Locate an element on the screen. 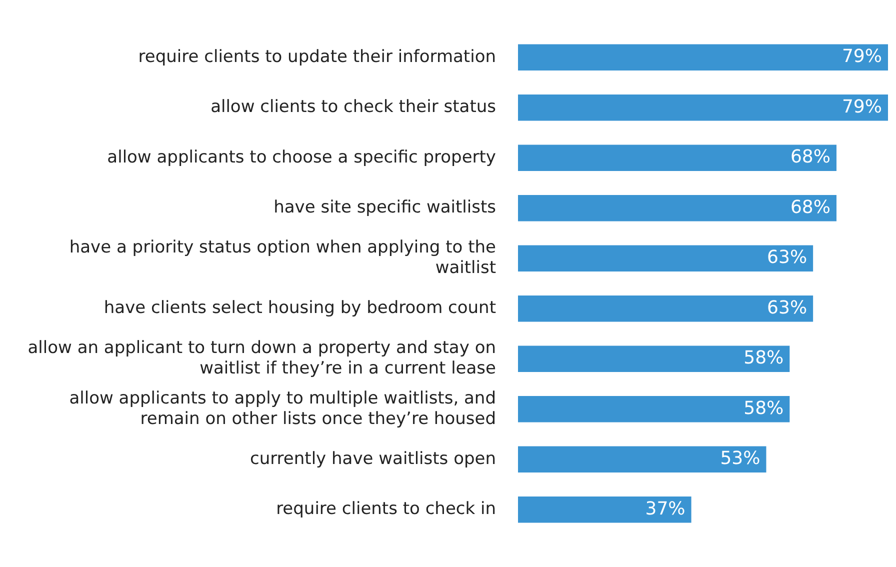  y-tick-label: have a priority status option when applying to the waitlist is located at coordinates (282, 258).